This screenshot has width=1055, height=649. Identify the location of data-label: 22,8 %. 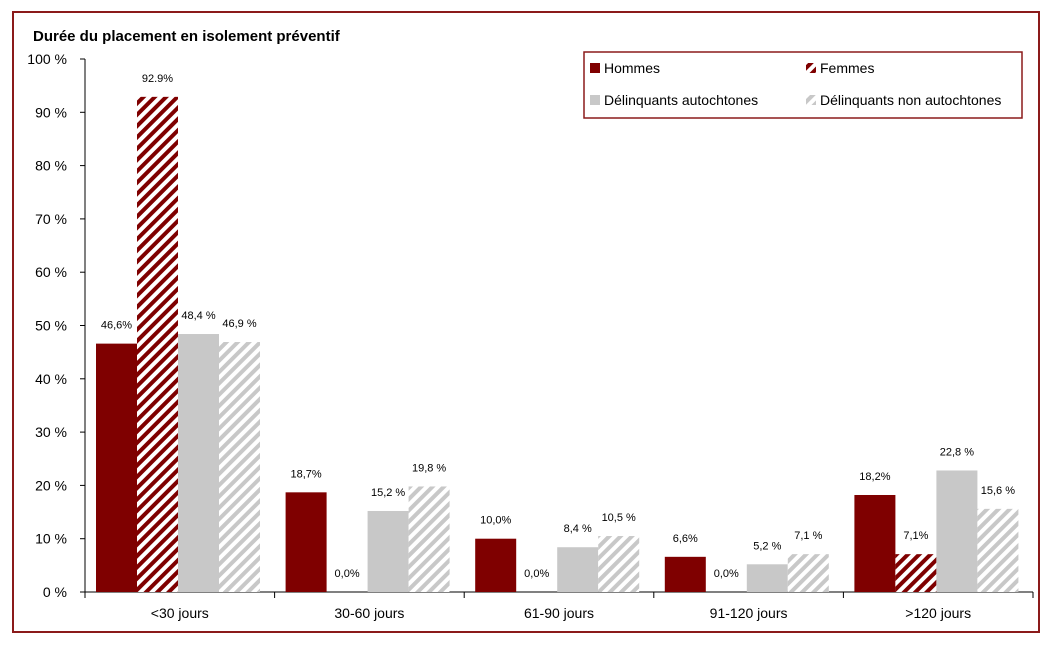
(957, 452).